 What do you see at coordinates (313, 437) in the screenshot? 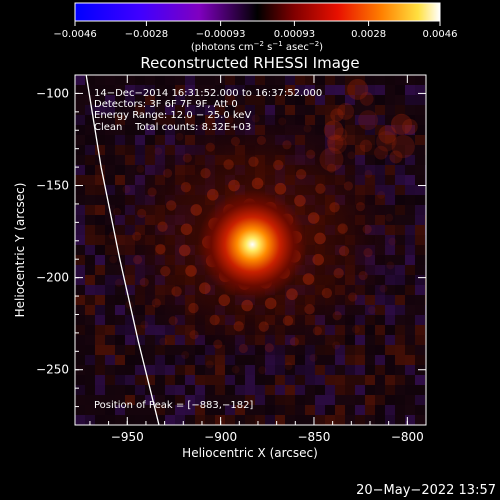
I see `x-tick-label: −850` at bounding box center [313, 437].